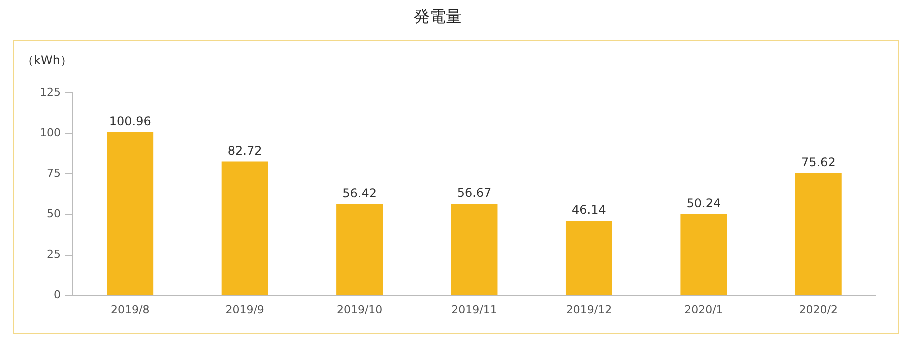  What do you see at coordinates (589, 309) in the screenshot?
I see `x-tick-label: 2019/12` at bounding box center [589, 309].